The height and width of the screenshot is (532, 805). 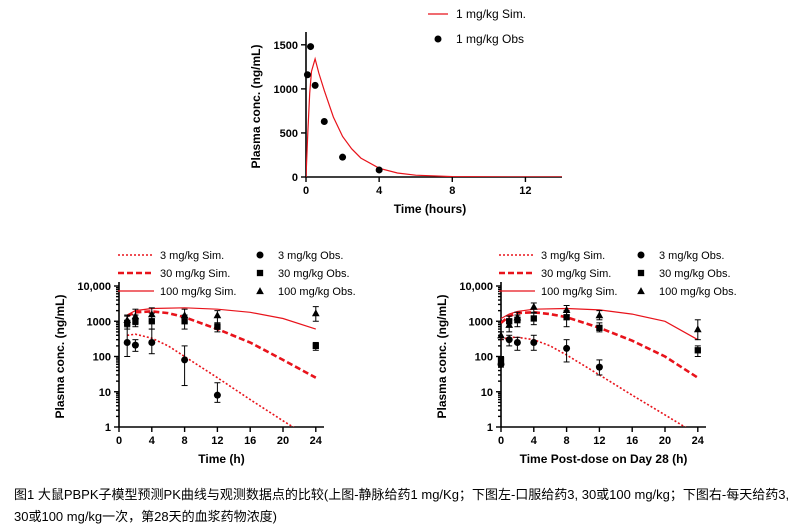 I want to click on x-axis-label: Time (h), so click(x=221, y=459).